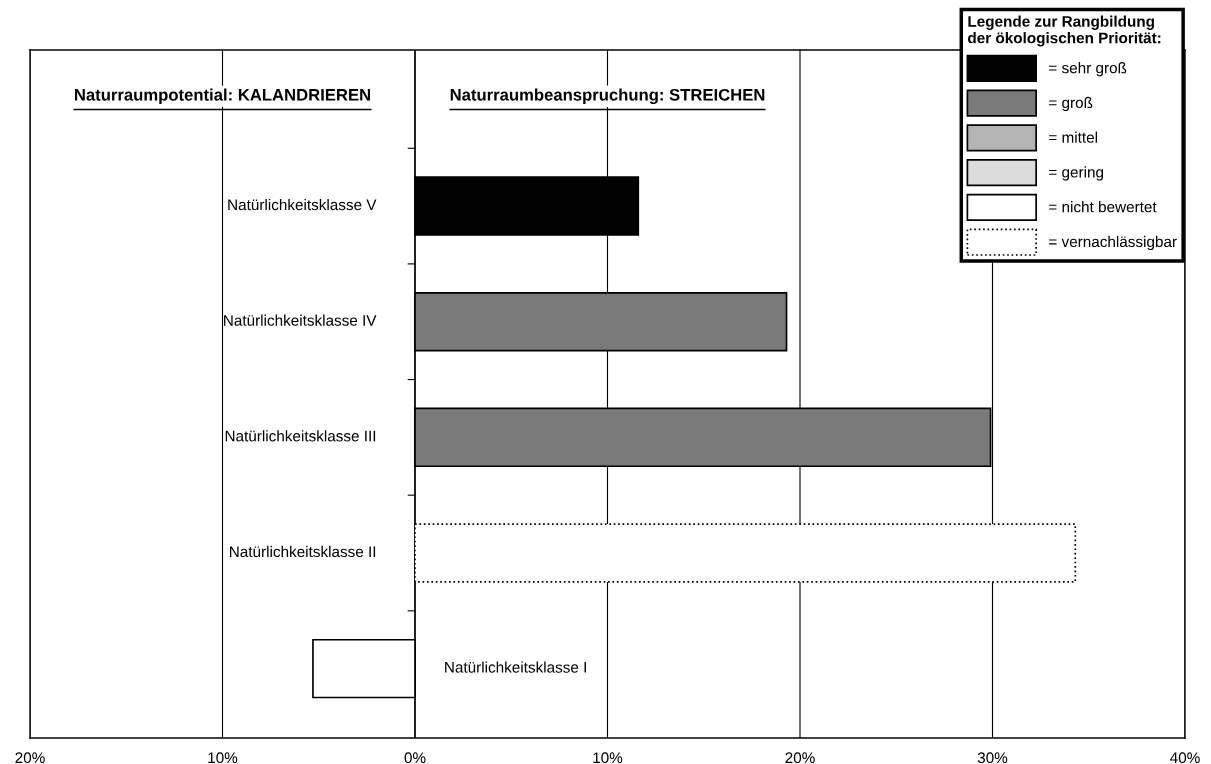 The height and width of the screenshot is (764, 1211). I want to click on annotation: Naturraumbeanspruchung: STREICHEN, so click(607, 96).